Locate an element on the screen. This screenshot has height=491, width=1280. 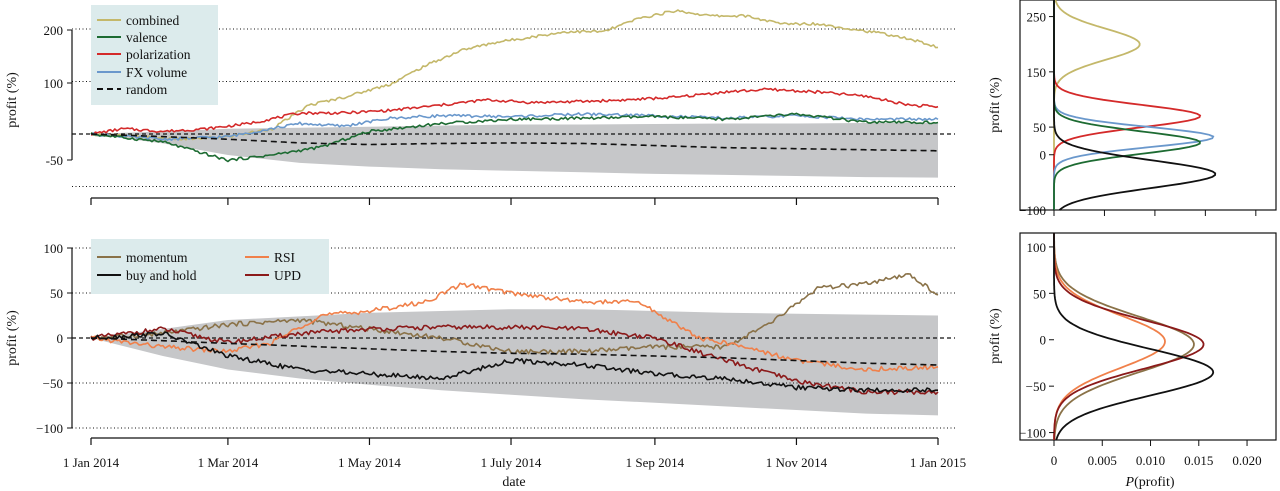
top-density-fx-volume is located at coordinates (1134, 105).